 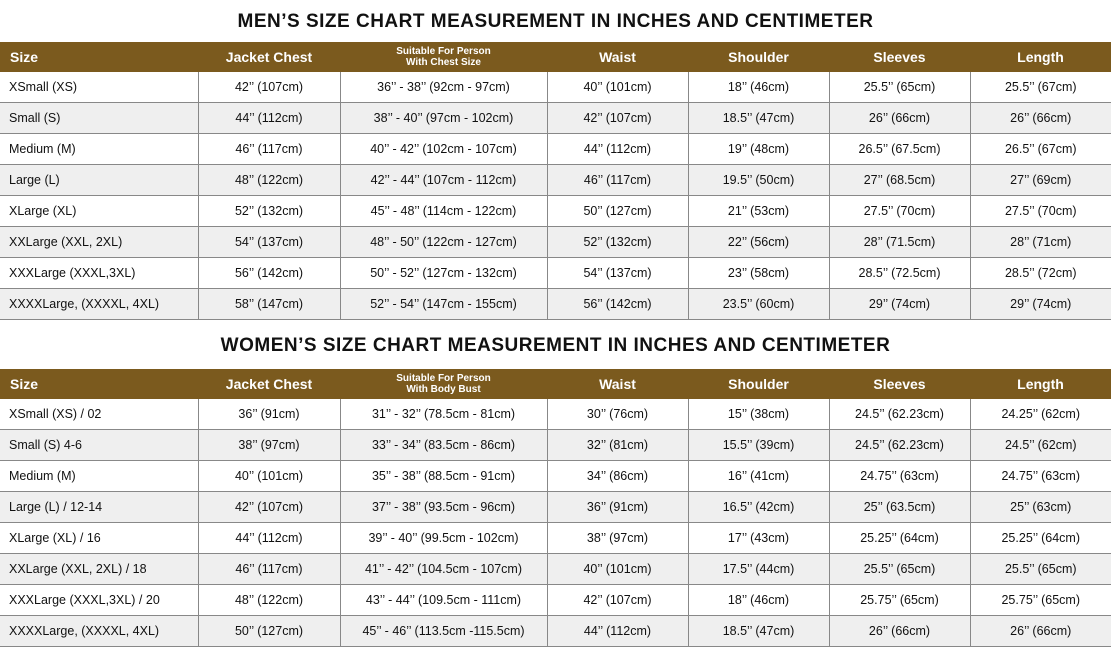 I want to click on cell-sleeves: 28’’ (71.5cm), so click(x=899, y=242).